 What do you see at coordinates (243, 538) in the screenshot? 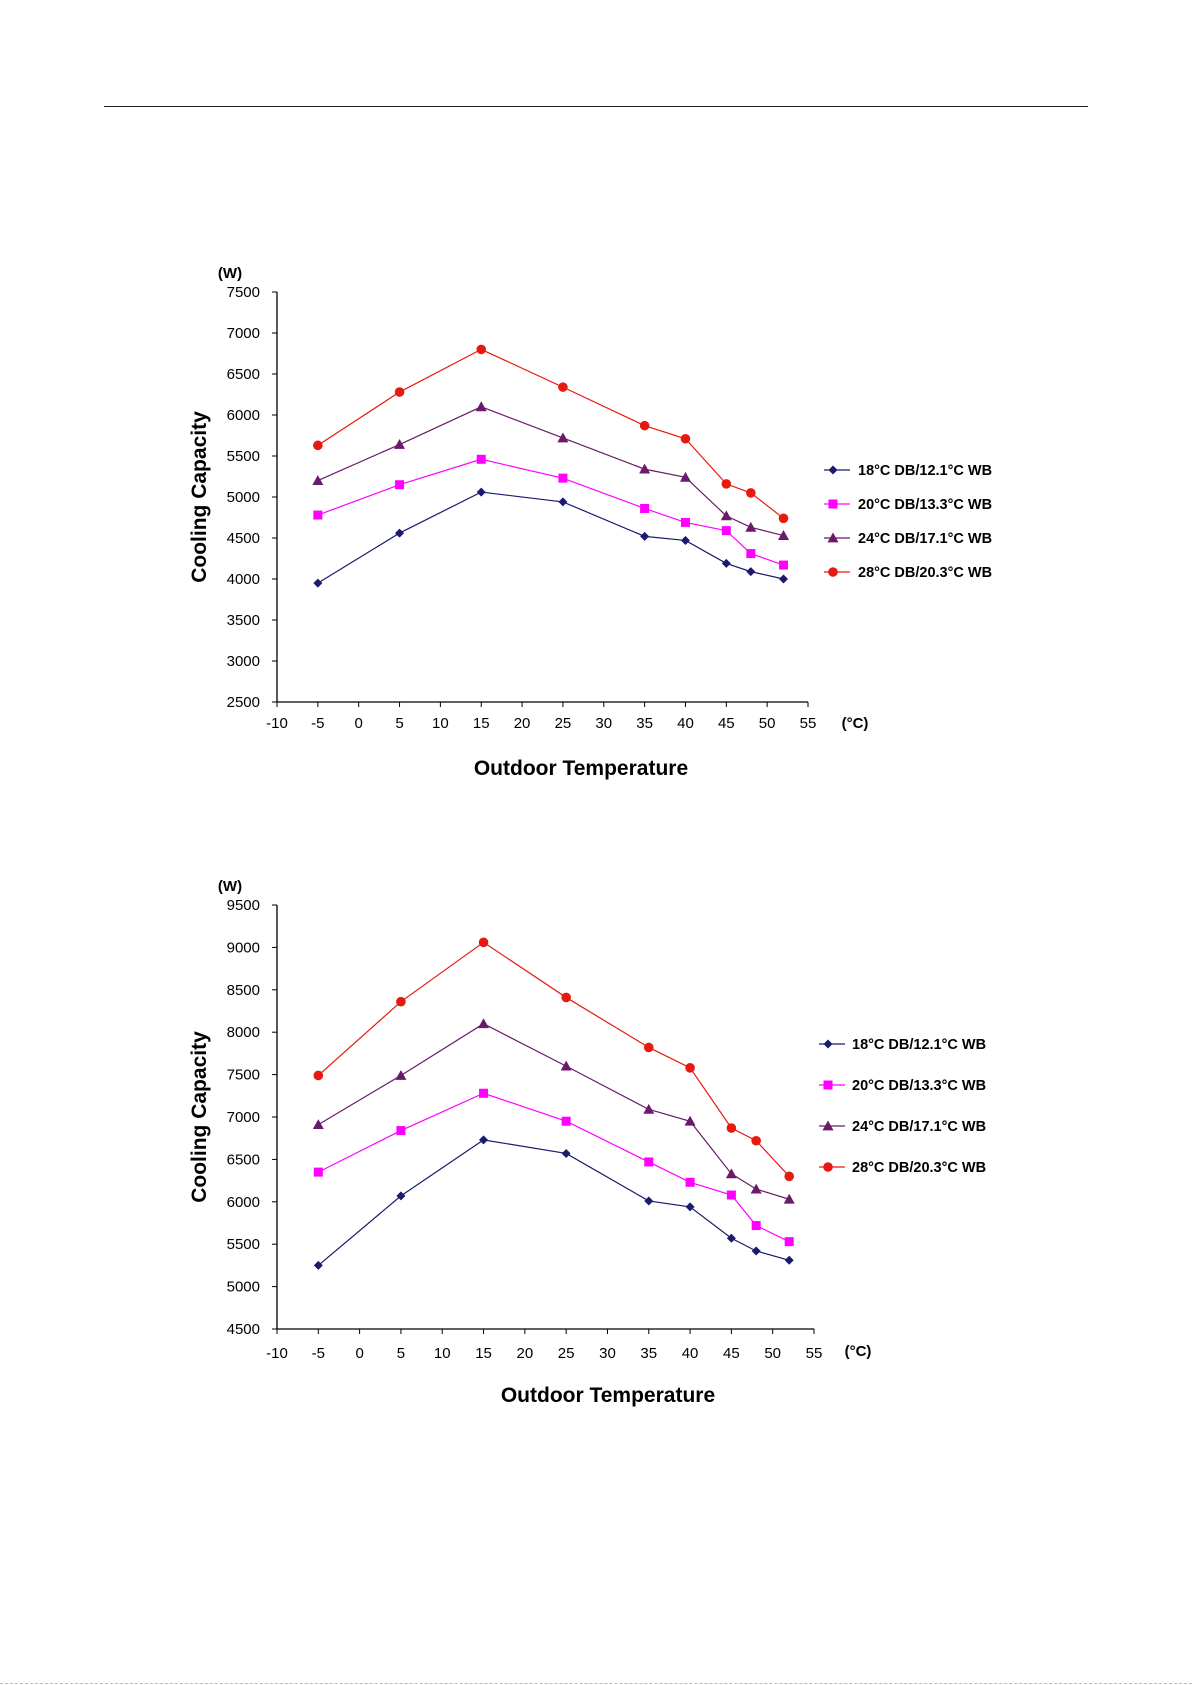
I see `chart-1-y-tick-label: 4500` at bounding box center [243, 538].